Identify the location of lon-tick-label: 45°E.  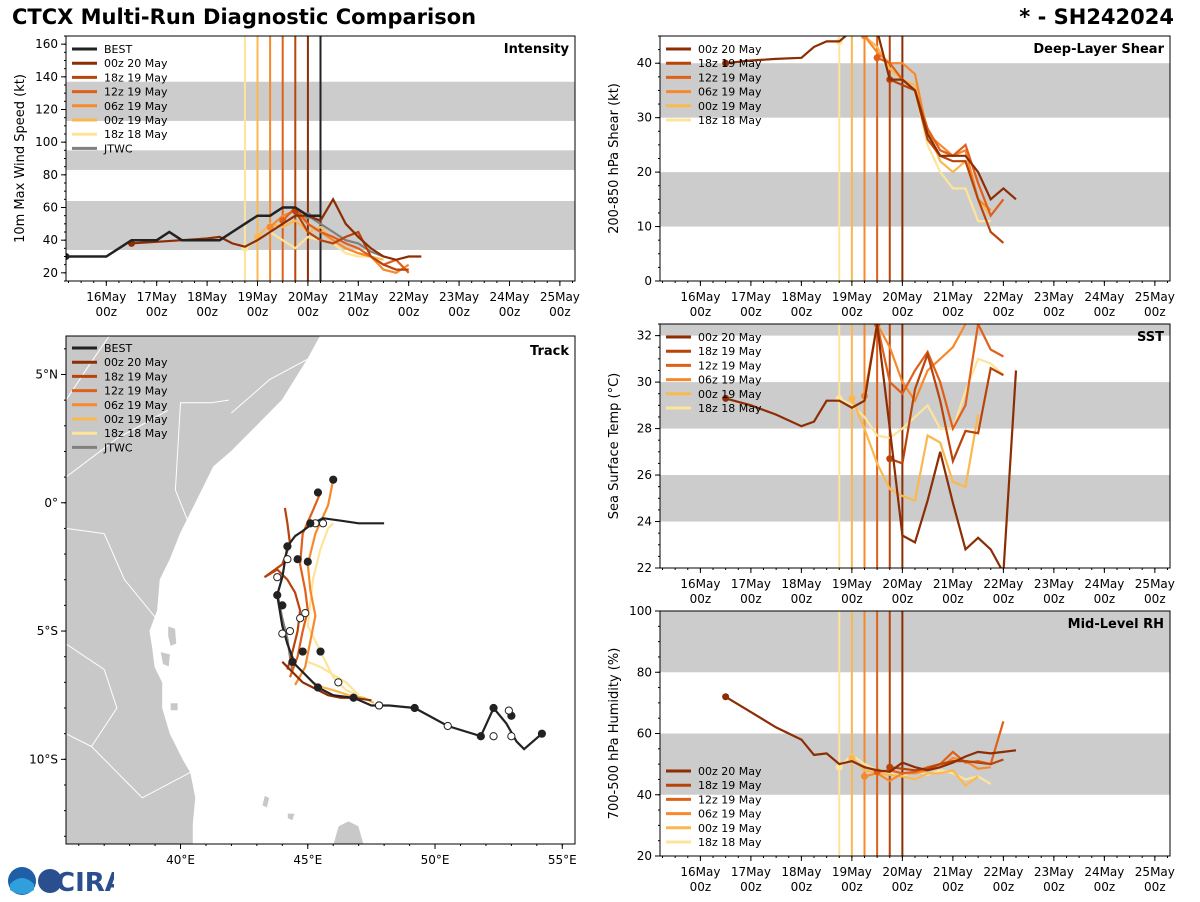
(307, 860).